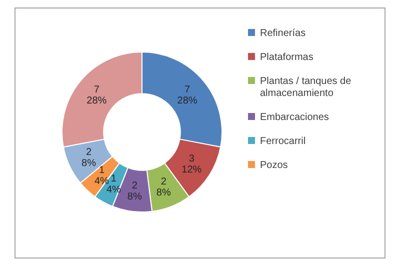 Image resolution: width=400 pixels, height=267 pixels. Describe the element at coordinates (283, 33) in the screenshot. I see `legend-label: Refinerías` at that location.